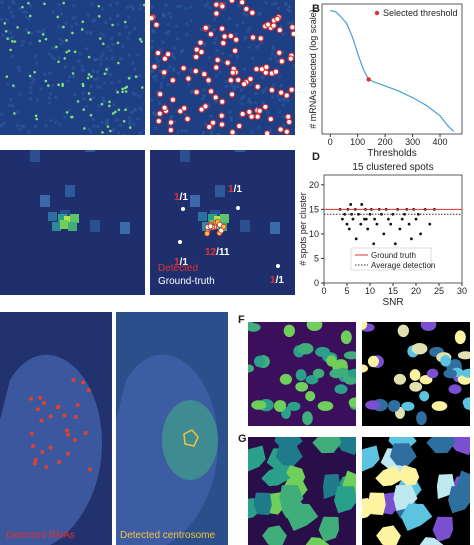 Image resolution: width=474 pixels, height=545 pixels. What do you see at coordinates (241, 320) in the screenshot?
I see `panel-label: F` at bounding box center [241, 320].